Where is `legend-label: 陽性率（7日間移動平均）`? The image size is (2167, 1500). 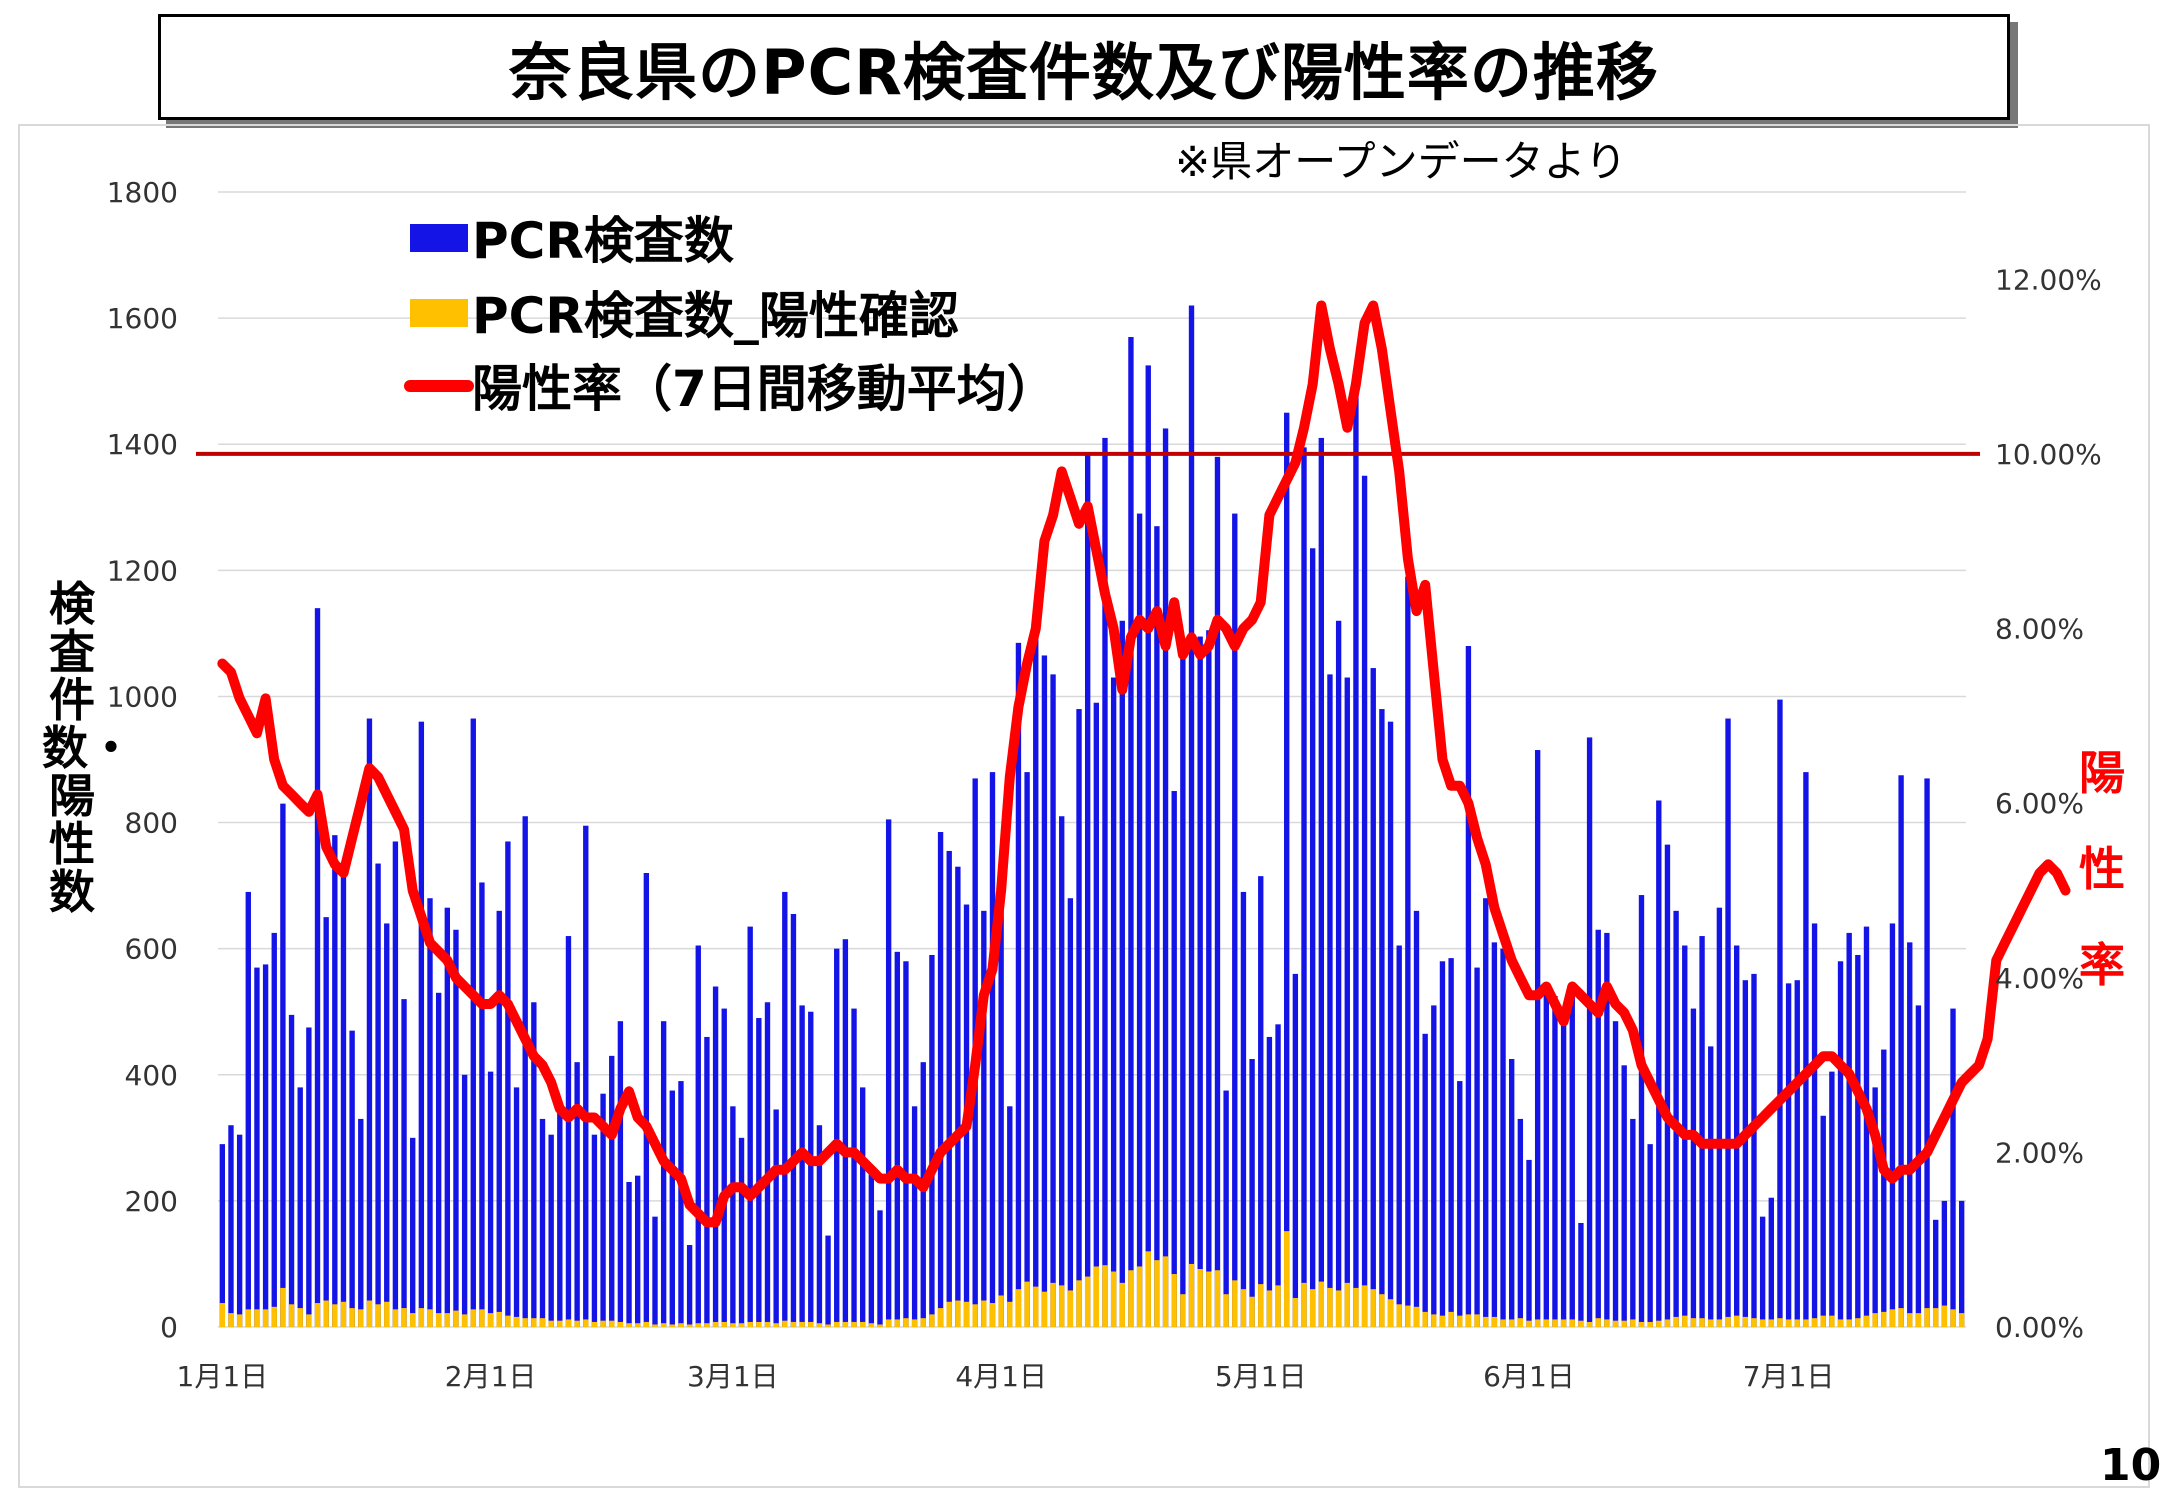
legend-label: 陽性率（7日間移動平均） is located at coordinates (764, 389).